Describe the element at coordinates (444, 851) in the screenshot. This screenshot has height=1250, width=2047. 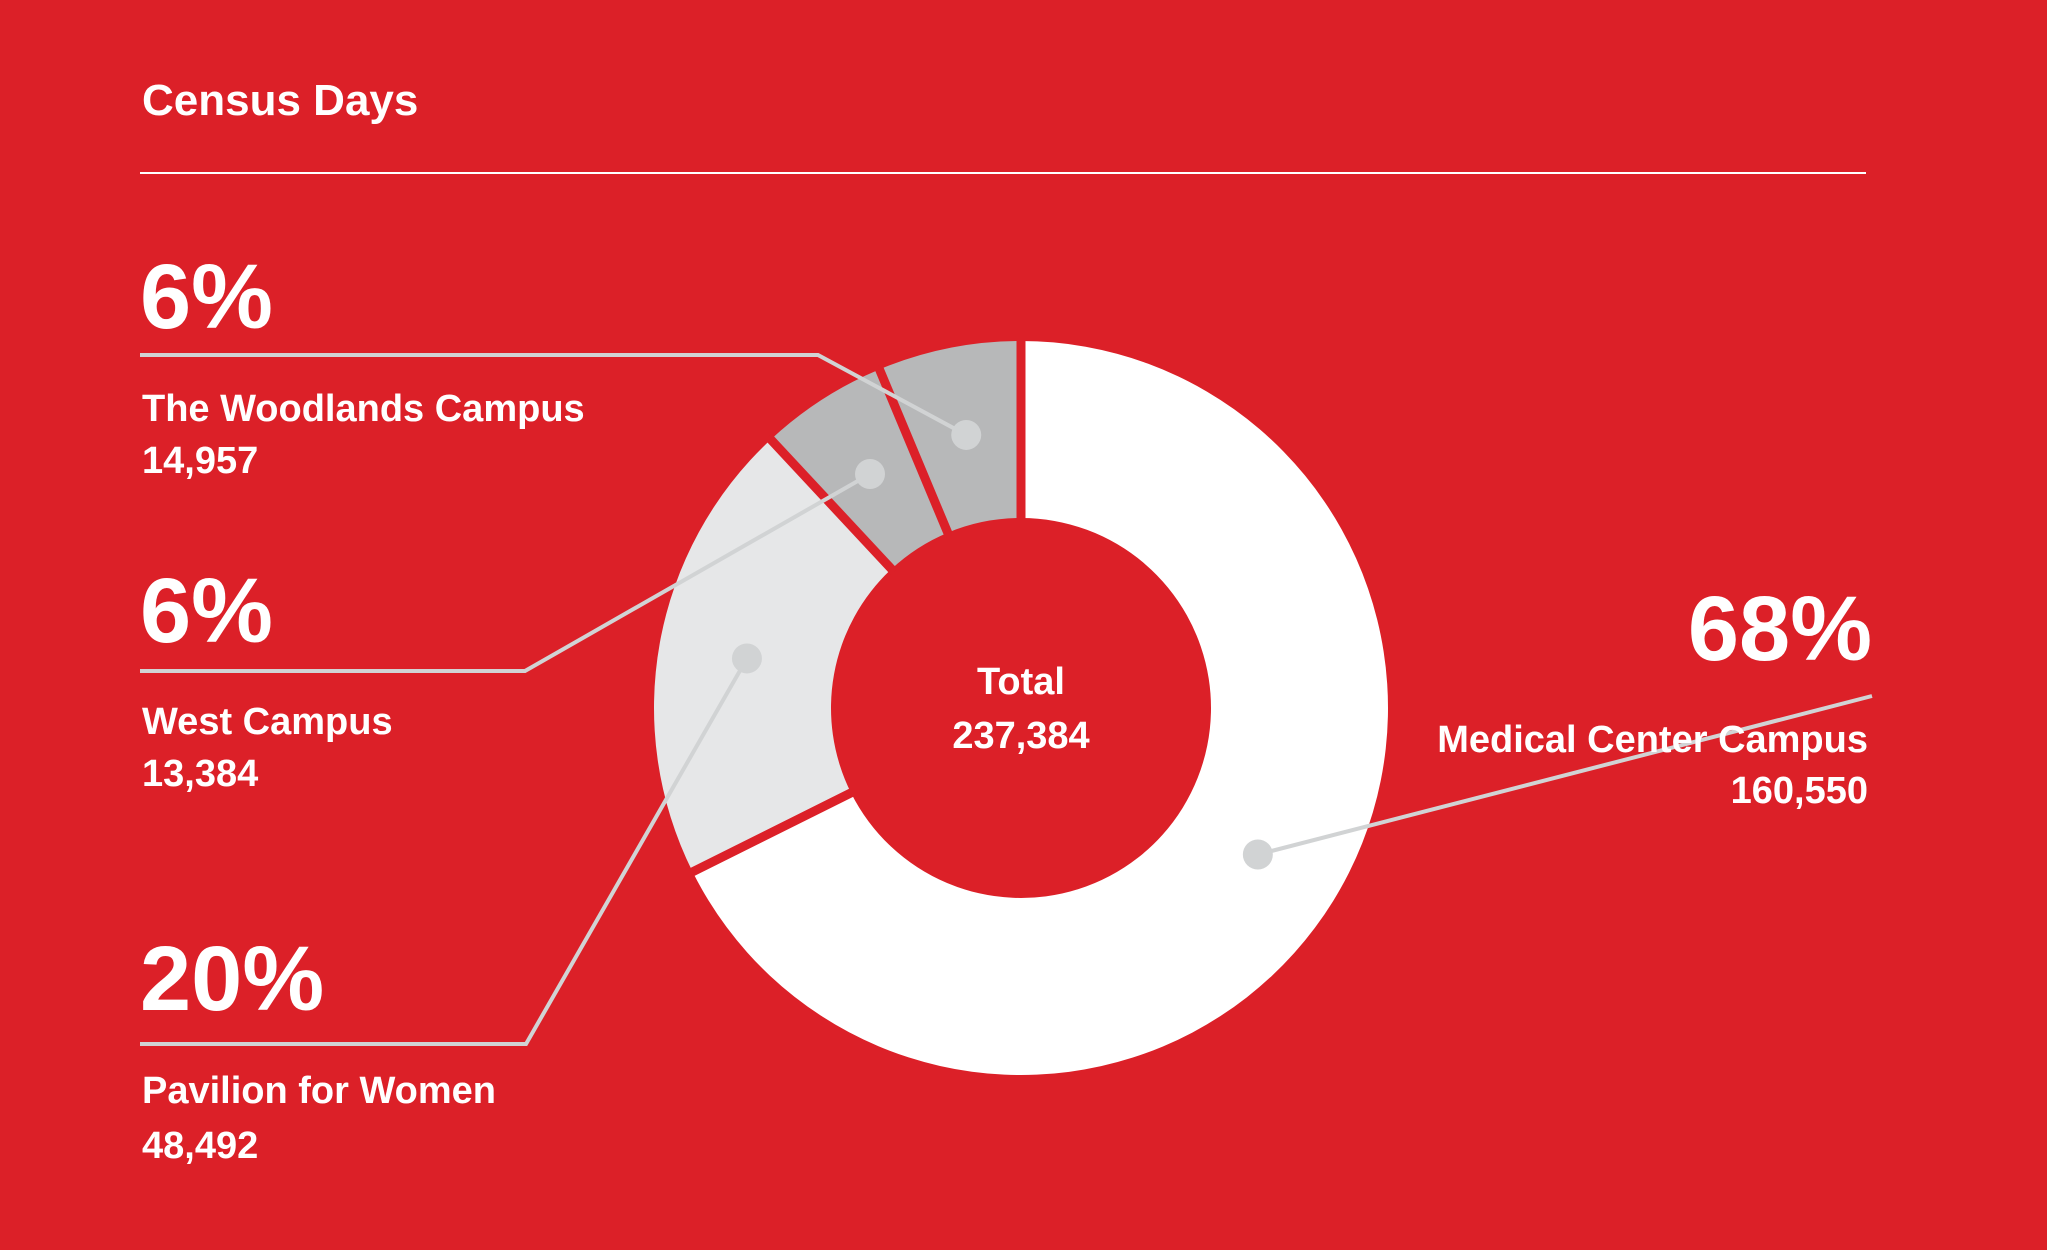
I see `leader-line-pavilion` at that location.